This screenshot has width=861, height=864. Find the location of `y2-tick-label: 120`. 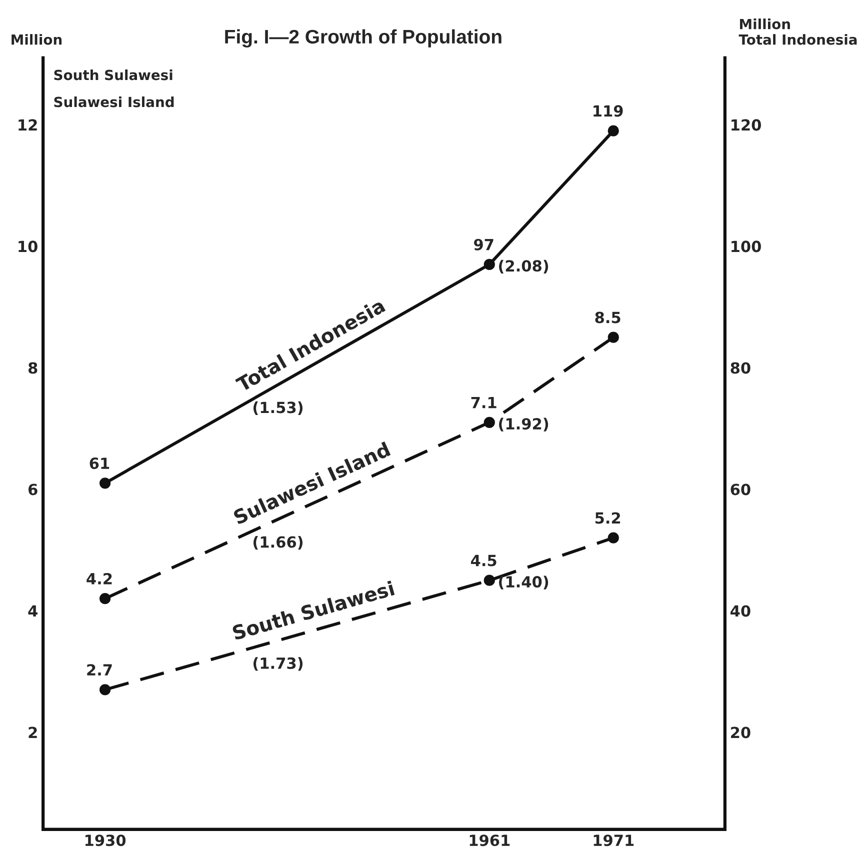

y2-tick-label: 120 is located at coordinates (746, 125).